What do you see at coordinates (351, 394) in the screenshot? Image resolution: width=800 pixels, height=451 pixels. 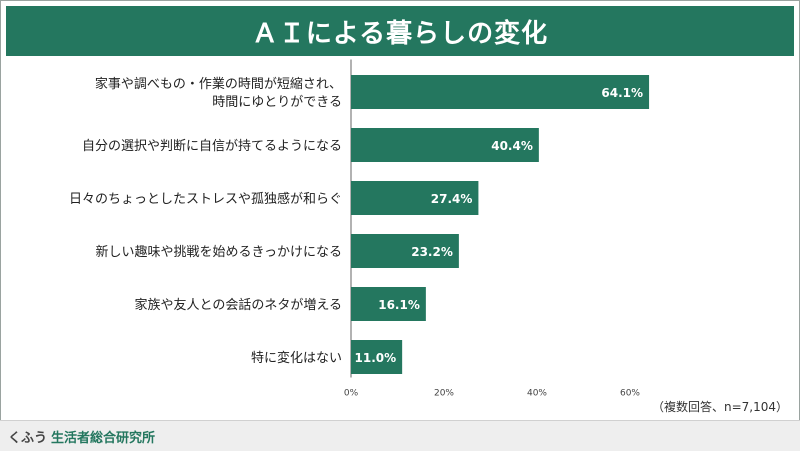 I see `x-tick-label: 0%` at bounding box center [351, 394].